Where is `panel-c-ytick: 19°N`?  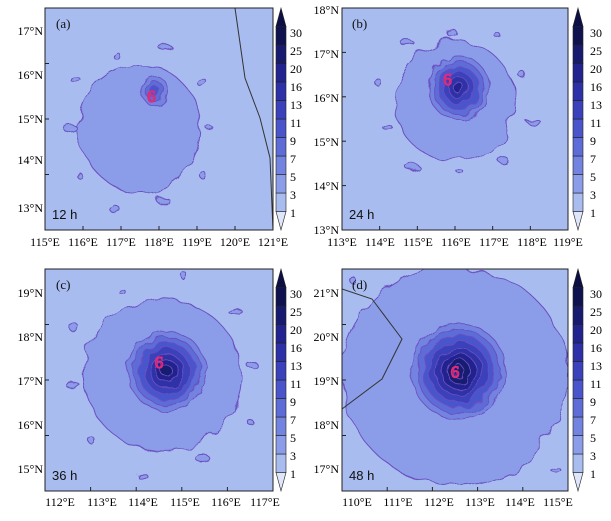
panel-c-ytick: 19°N is located at coordinates (31, 293).